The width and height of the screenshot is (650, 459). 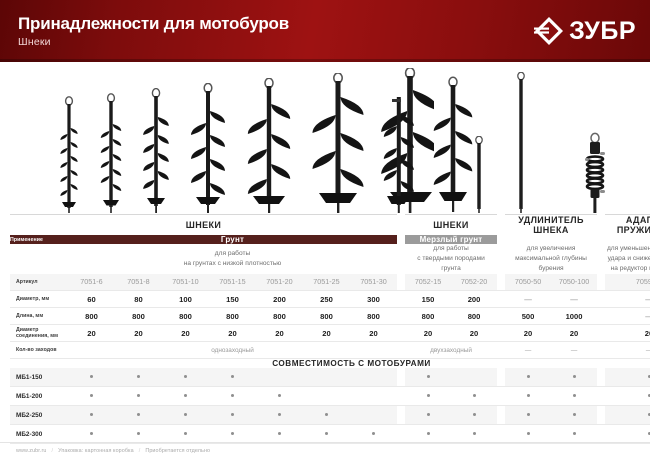 I want to click on table-row: МБ1-150, so click(x=330, y=378).